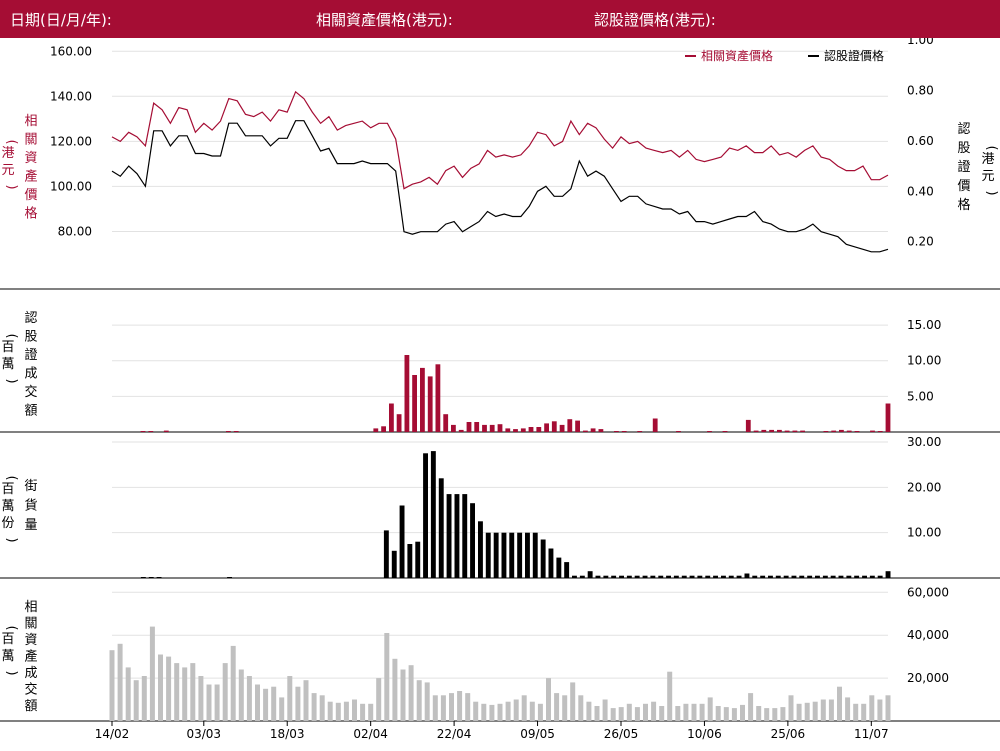 The width and height of the screenshot is (1000, 751). I want to click on warrant-axis-label-char: 認, so click(963, 129).